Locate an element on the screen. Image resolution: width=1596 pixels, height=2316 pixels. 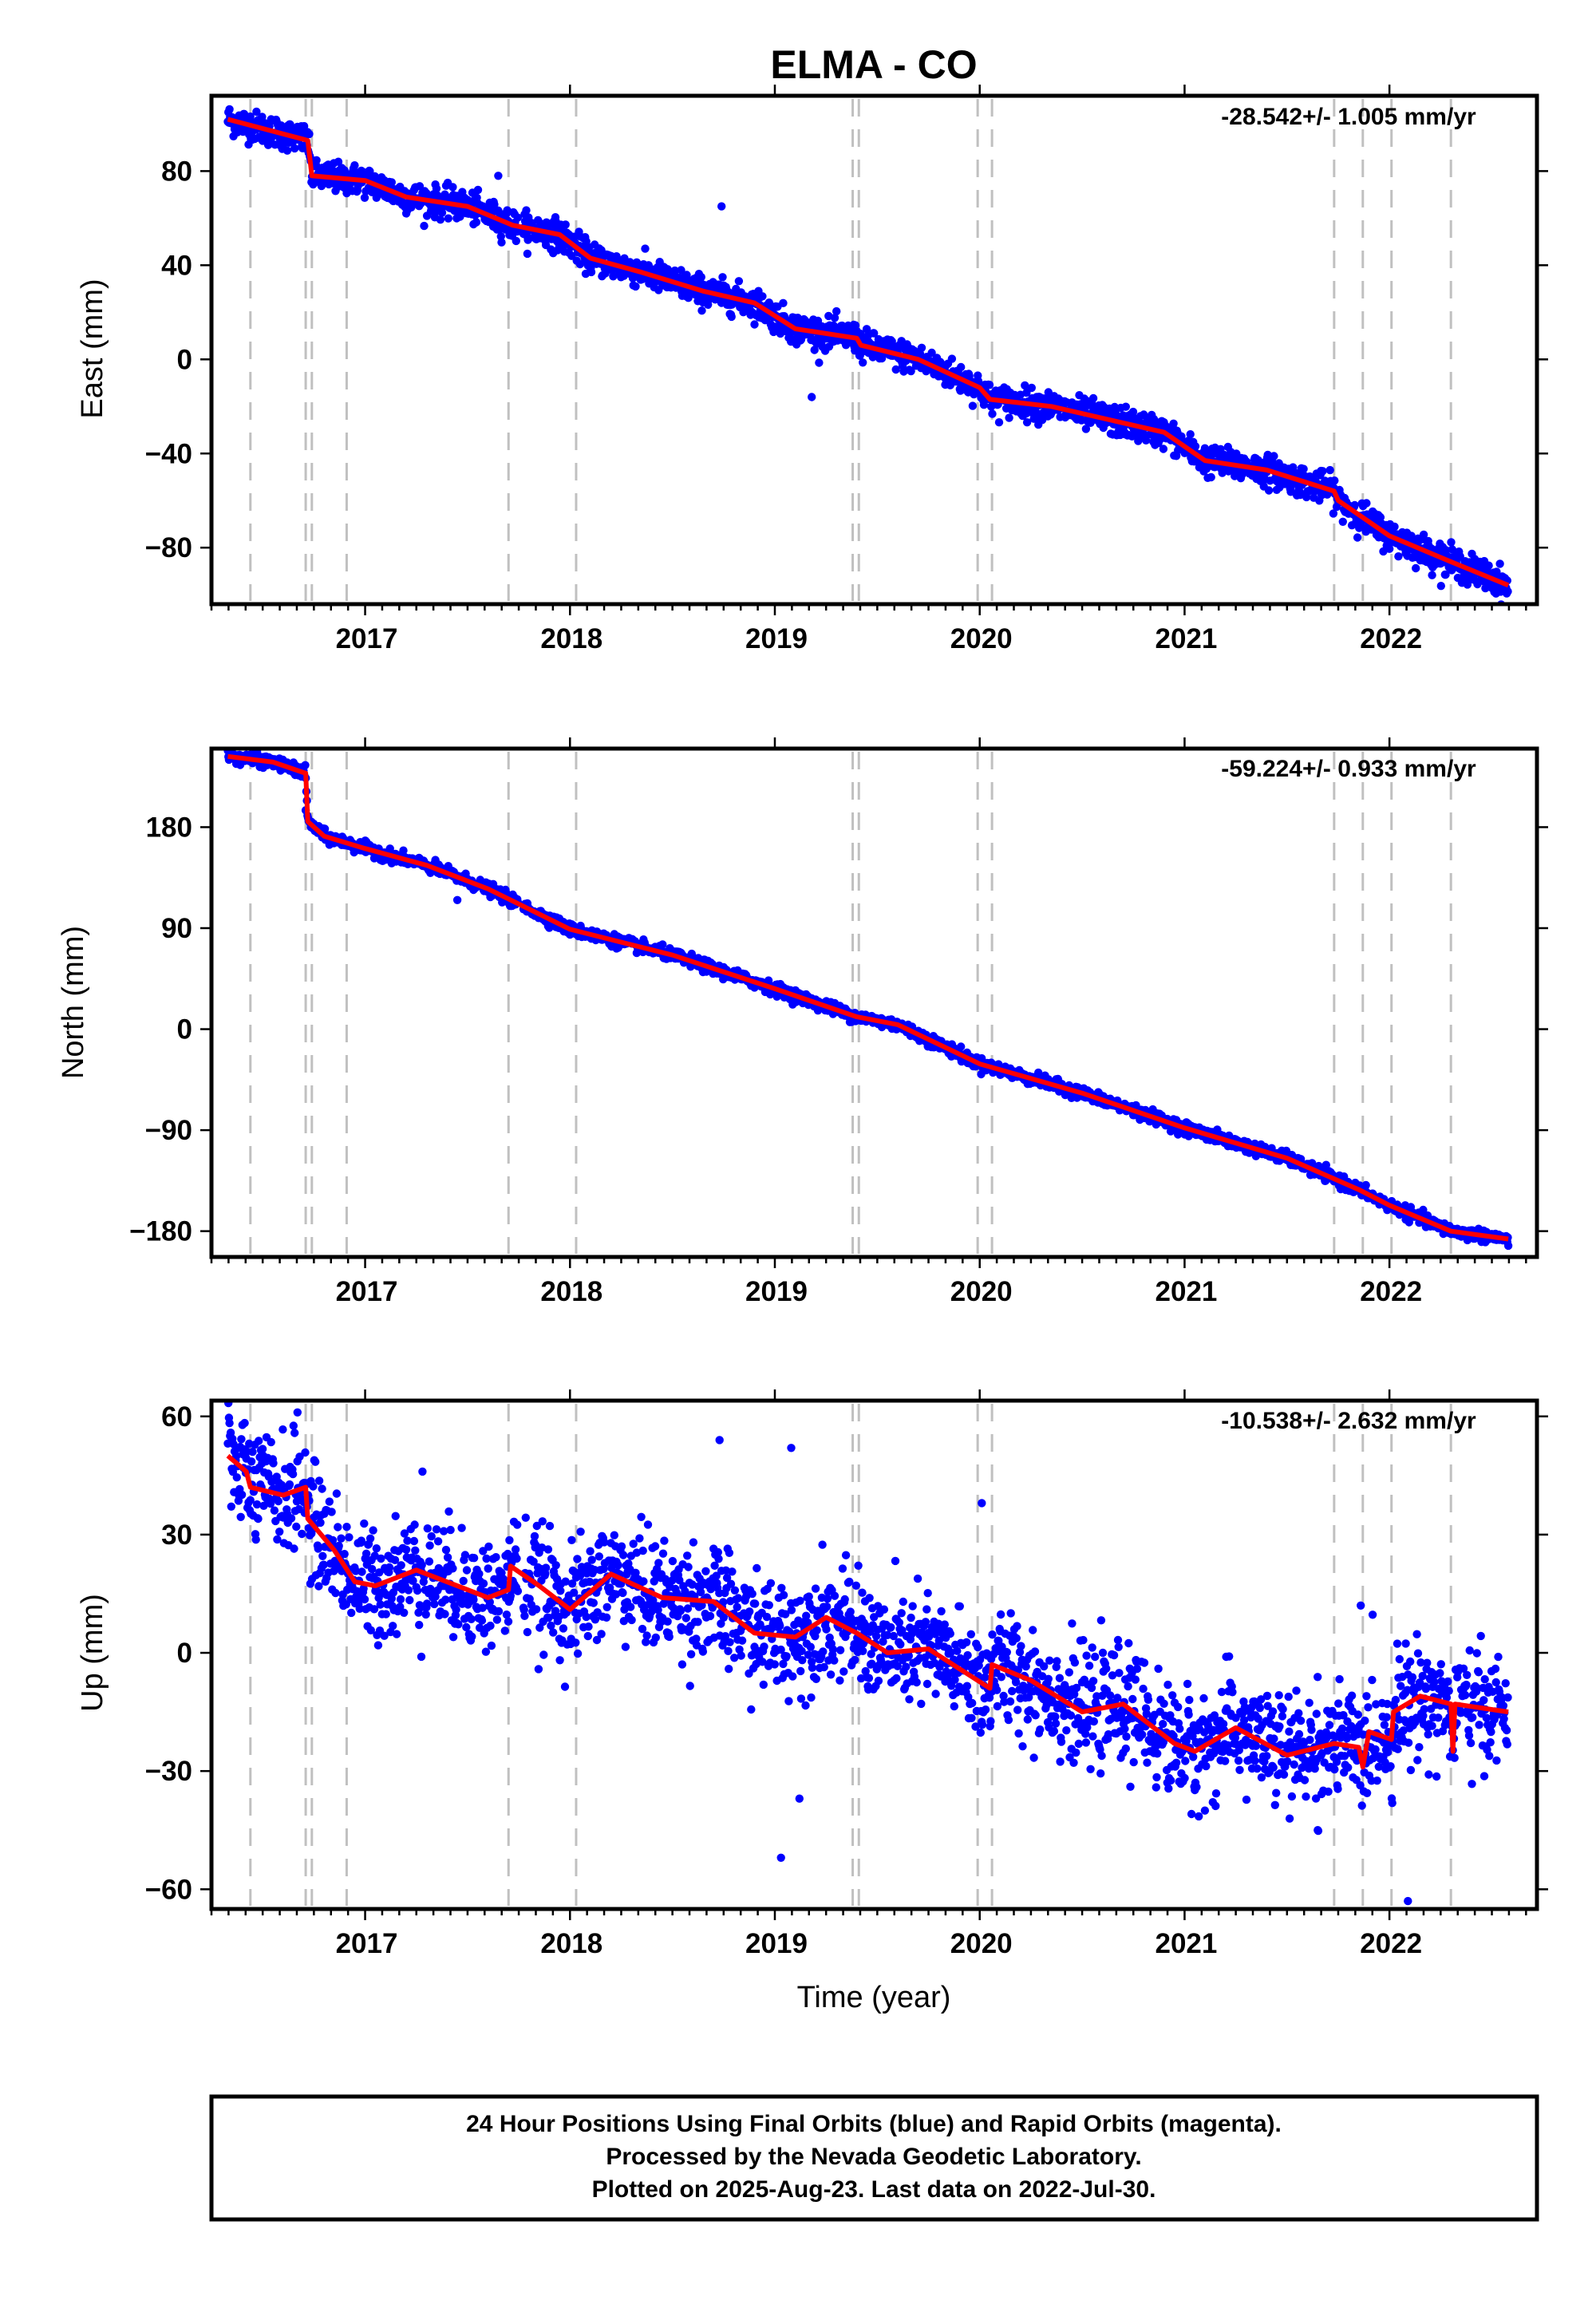
north-y-axis-title: North (mm) is located at coordinates (73, 1002).